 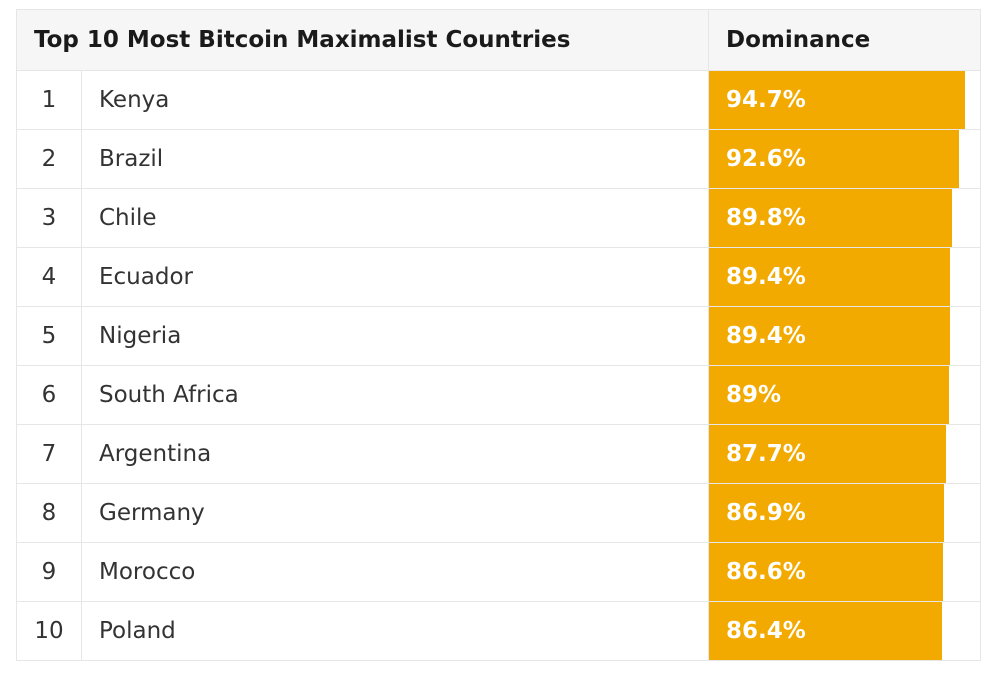 I want to click on country-cell: Morocco, so click(x=395, y=572).